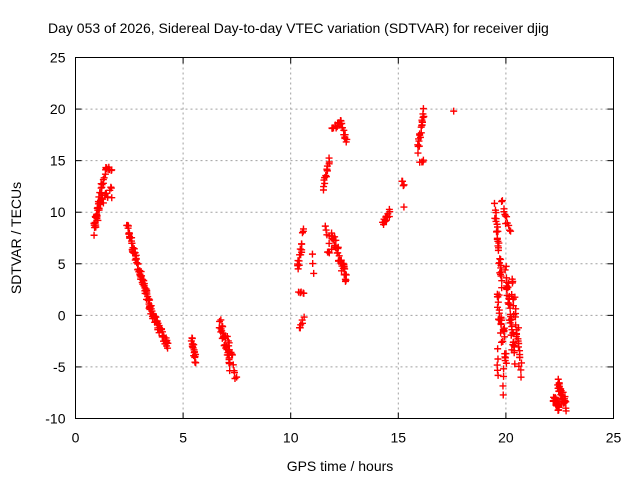  I want to click on x-axis-label: GPS time / hours, so click(340, 466).